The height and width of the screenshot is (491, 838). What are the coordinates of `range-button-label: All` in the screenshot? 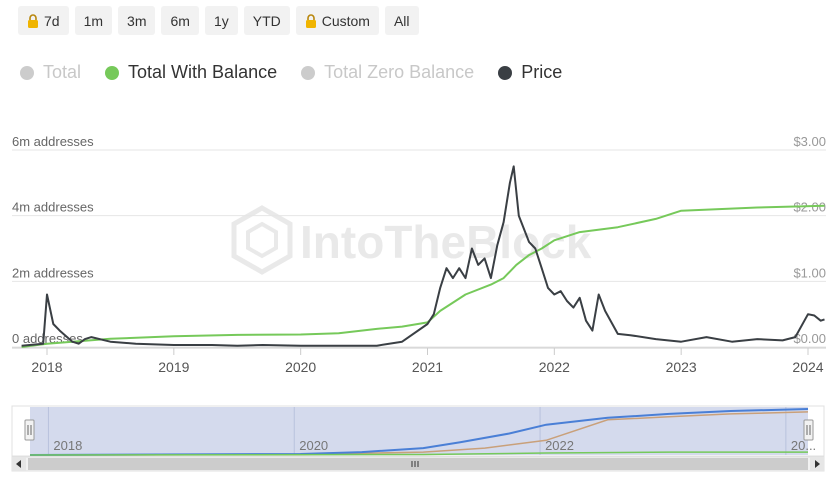 It's located at (401, 20).